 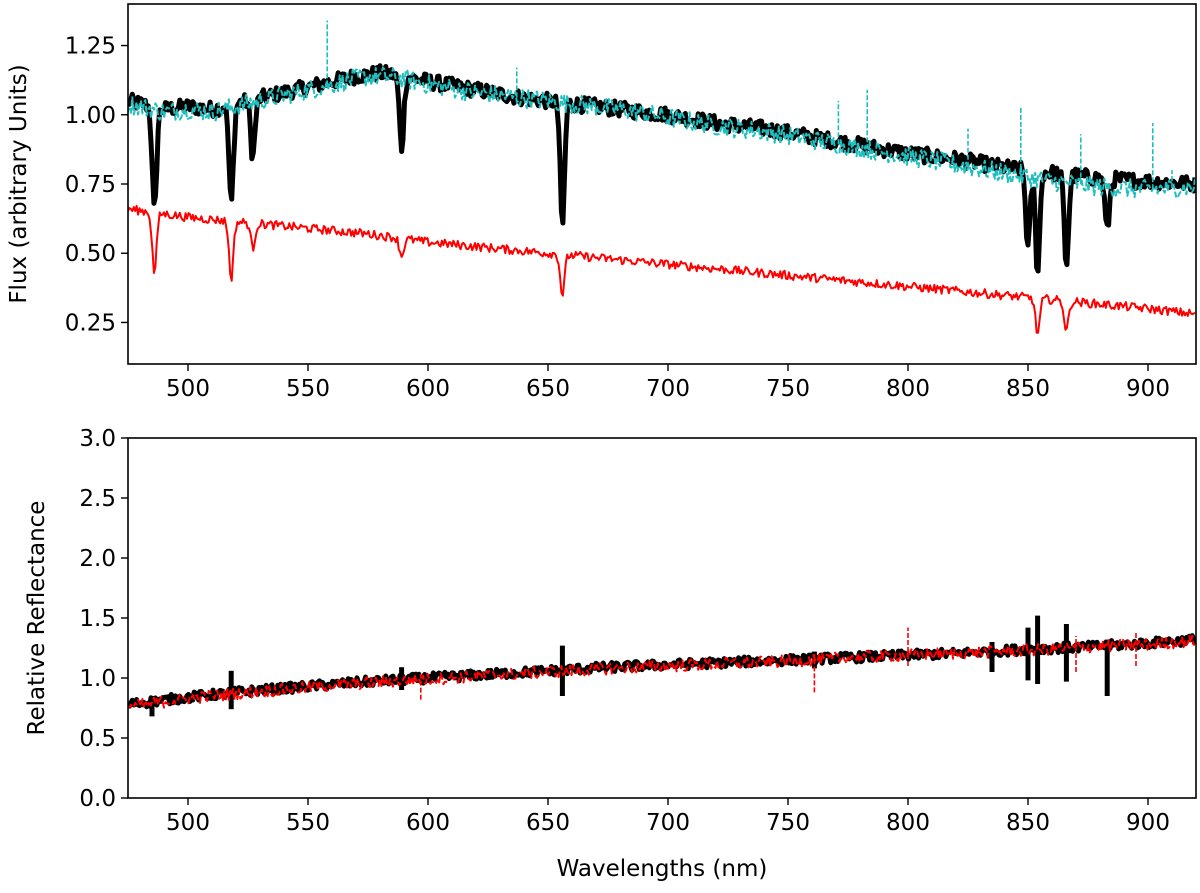 What do you see at coordinates (90, 254) in the screenshot?
I see `y-tick-label: 0.50` at bounding box center [90, 254].